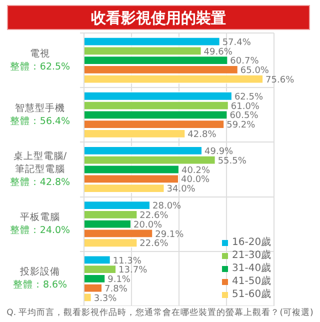 The height and width of the screenshot is (322, 320). I want to click on y-tick-label: 電視, so click(40, 53).